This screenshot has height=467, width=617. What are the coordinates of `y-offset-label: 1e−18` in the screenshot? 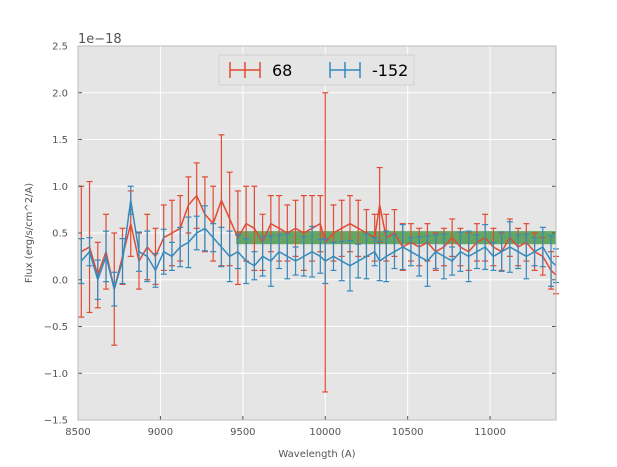 It's located at (100, 39).